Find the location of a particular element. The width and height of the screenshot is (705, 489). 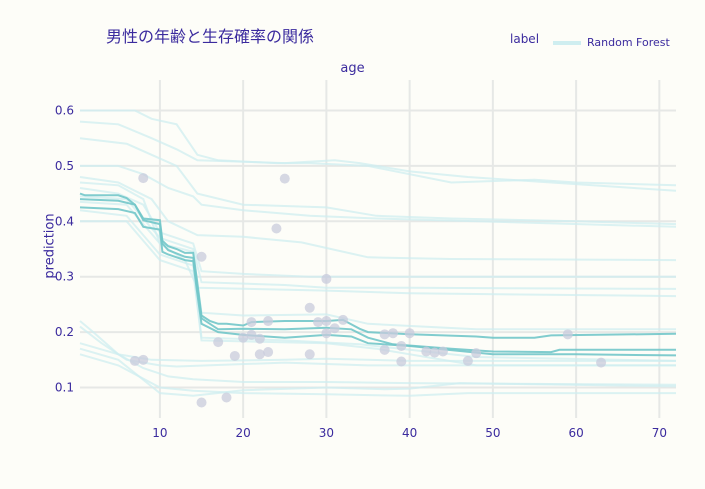

x-tick-label: 30 is located at coordinates (326, 433).